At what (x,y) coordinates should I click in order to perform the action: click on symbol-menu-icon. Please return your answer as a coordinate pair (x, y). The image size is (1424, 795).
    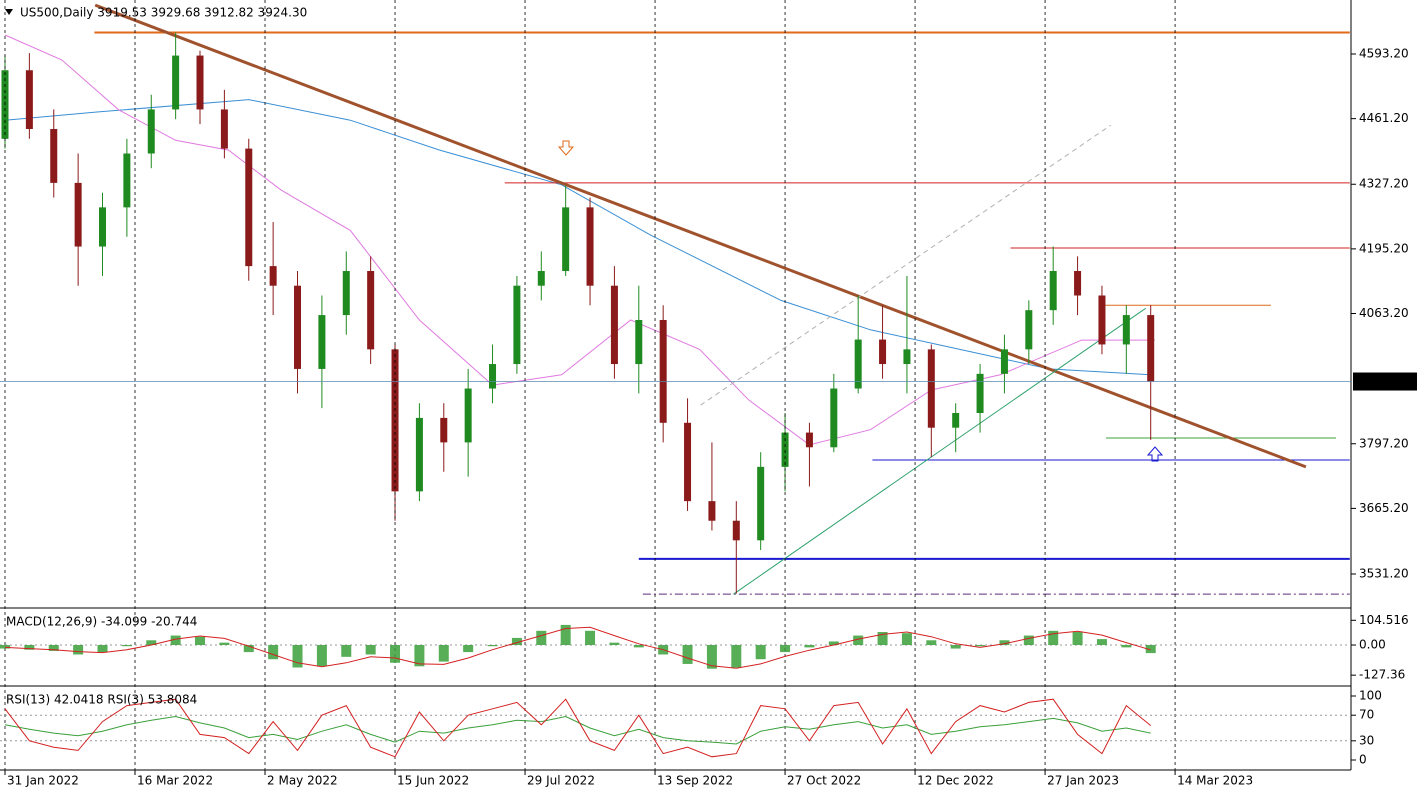
    Looking at the image, I should click on (9, 12).